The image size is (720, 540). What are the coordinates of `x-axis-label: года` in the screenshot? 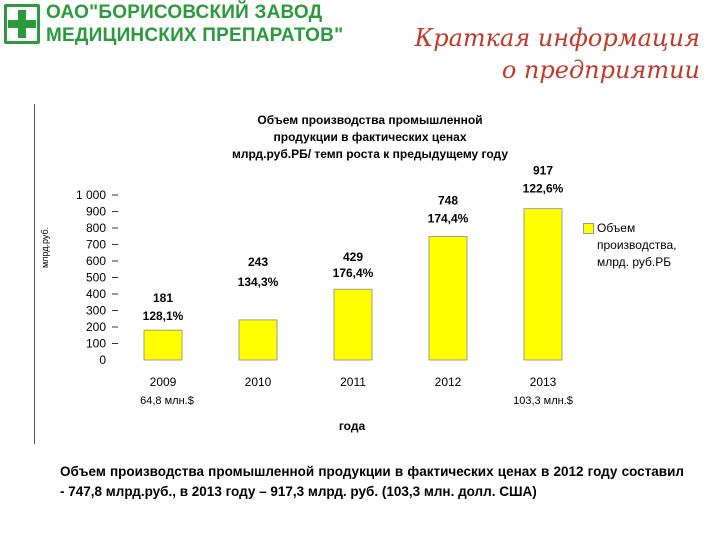 It's located at (352, 426).